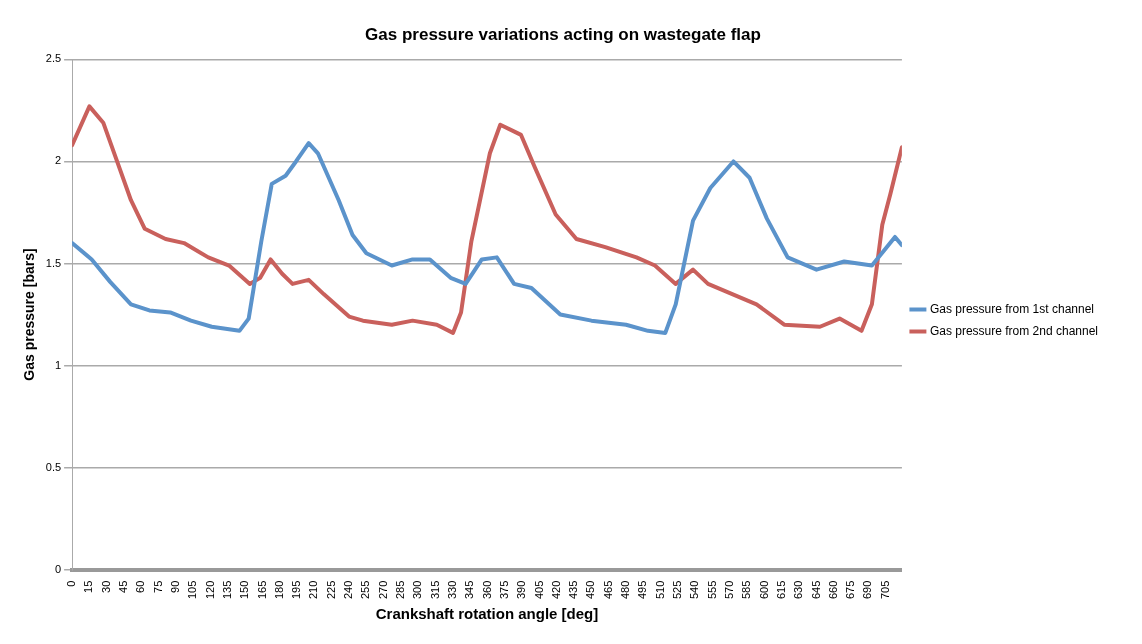 This screenshot has width=1142, height=644. Describe the element at coordinates (486, 590) in the screenshot. I see `x-tick-label: 360` at that location.